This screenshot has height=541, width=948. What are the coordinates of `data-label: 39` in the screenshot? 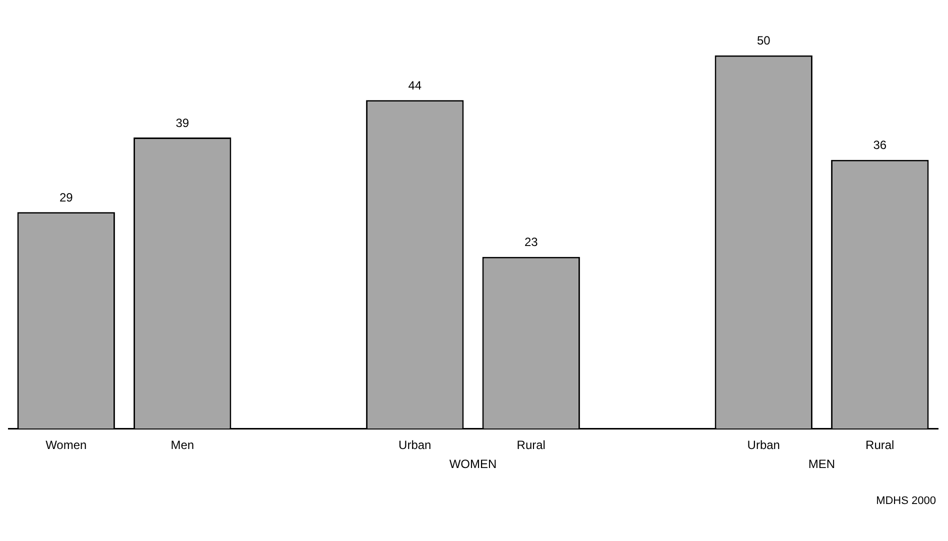 It's located at (183, 123).